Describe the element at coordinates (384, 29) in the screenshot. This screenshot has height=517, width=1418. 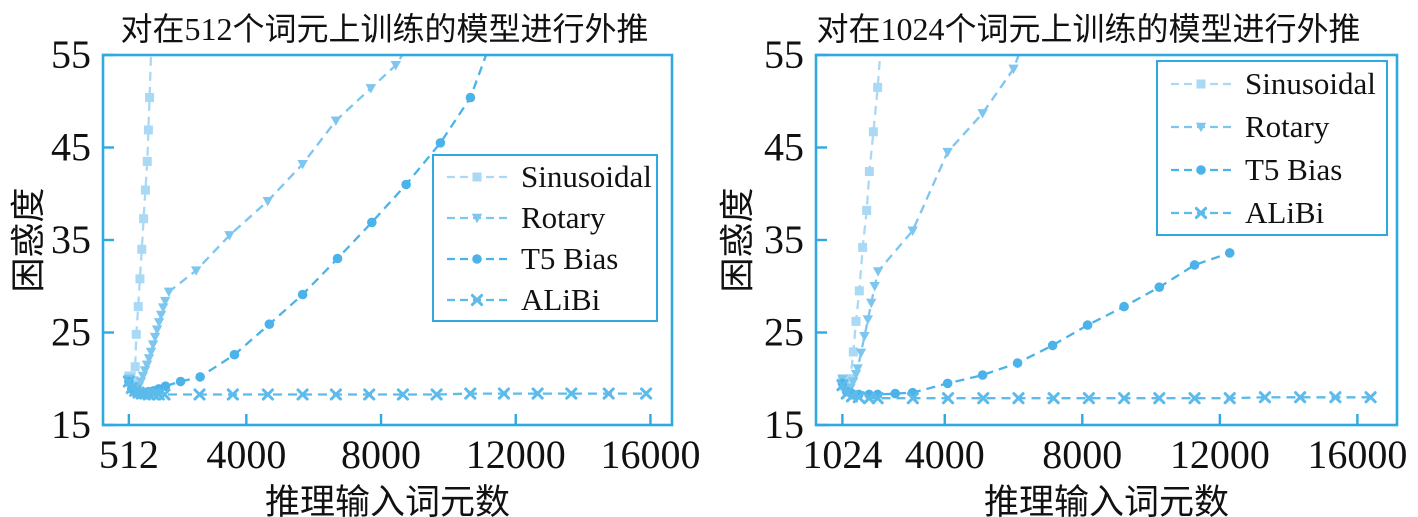
I see `chart-title: 对在512个词元上训练的模型进行外推` at that location.